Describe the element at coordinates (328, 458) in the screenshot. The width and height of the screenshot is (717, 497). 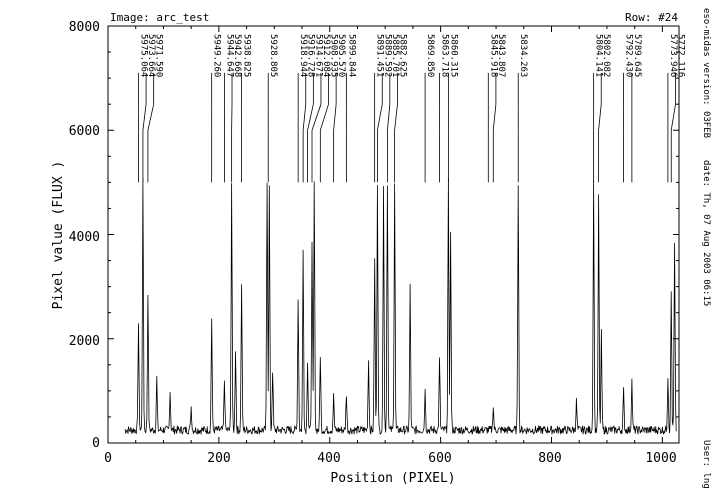
I see `x-tick-label: 400` at that location.